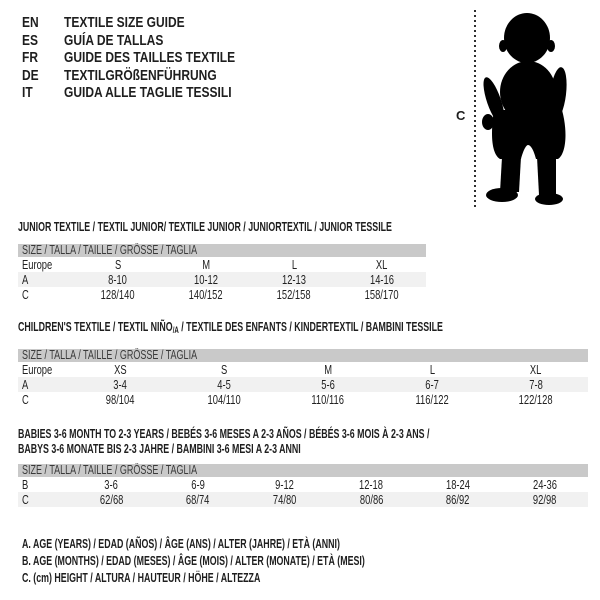 This screenshot has width=600, height=600. Describe the element at coordinates (43, 384) in the screenshot. I see `row-label-cell: A` at that location.